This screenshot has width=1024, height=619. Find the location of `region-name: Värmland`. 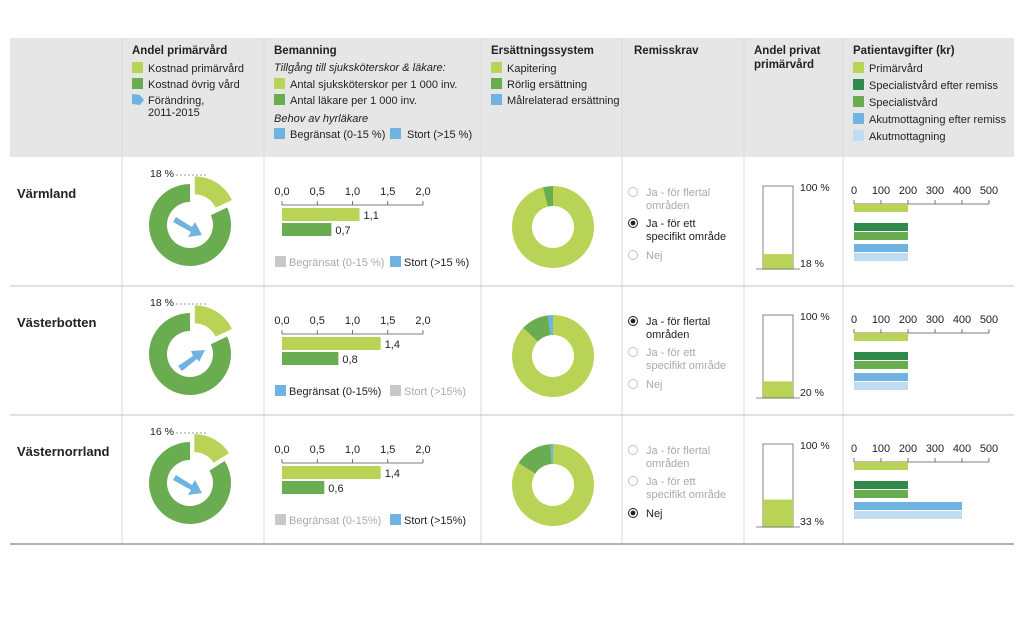

region-name: Värmland is located at coordinates (46, 193).